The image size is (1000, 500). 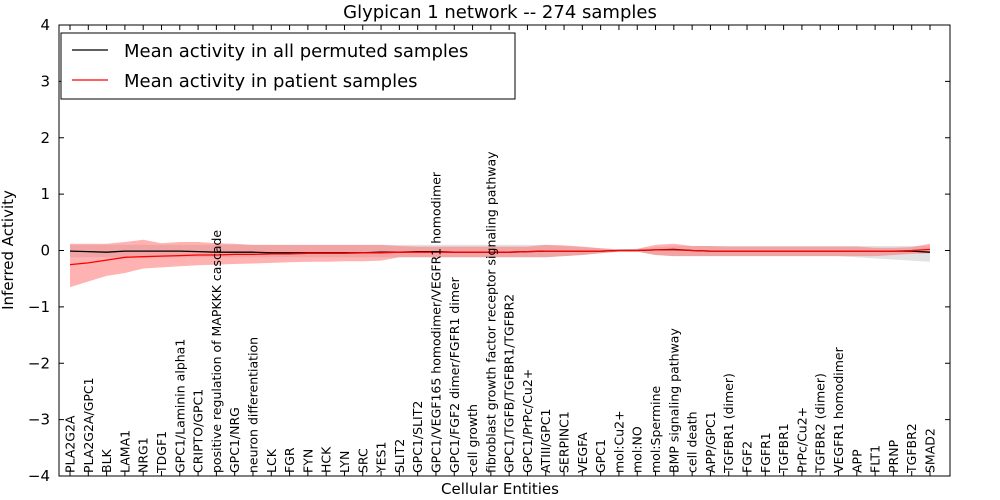 I want to click on legend-label-patient: Mean activity in patient samples, so click(x=271, y=81).